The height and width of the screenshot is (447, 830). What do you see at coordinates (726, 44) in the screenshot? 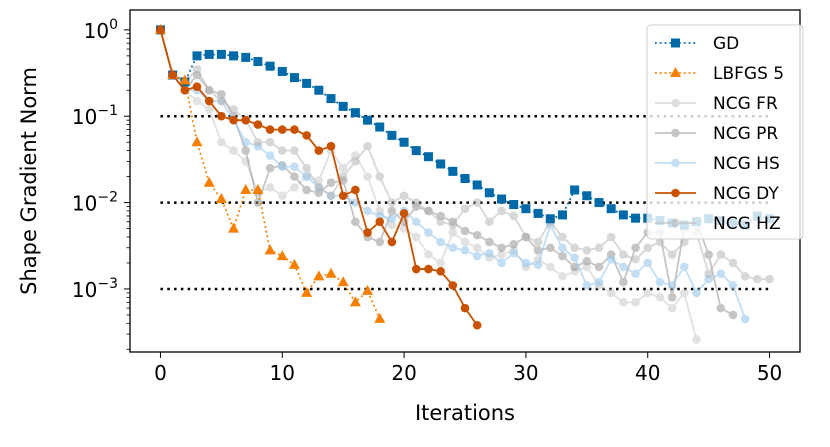
I see `legend-label: GD` at bounding box center [726, 44].